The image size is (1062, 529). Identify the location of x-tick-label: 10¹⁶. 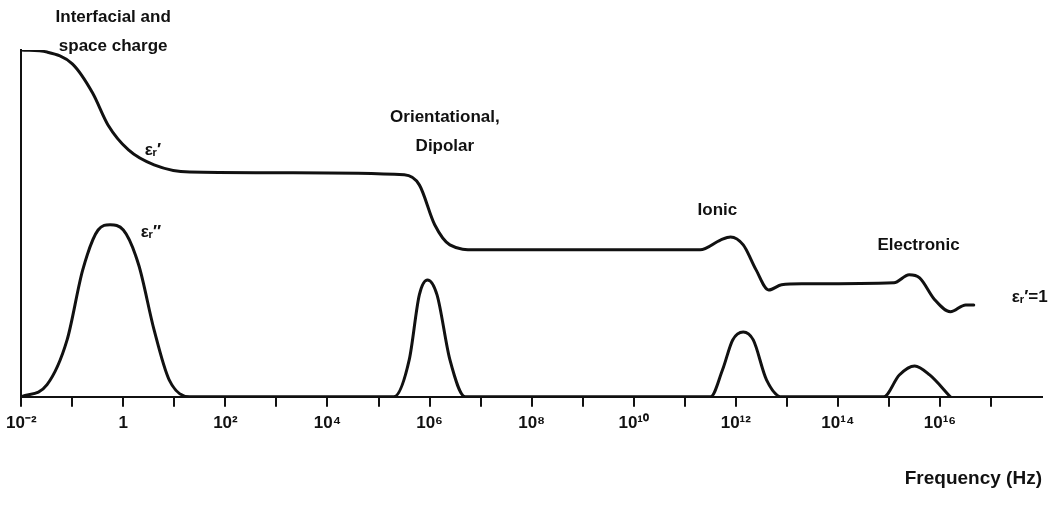
(940, 422).